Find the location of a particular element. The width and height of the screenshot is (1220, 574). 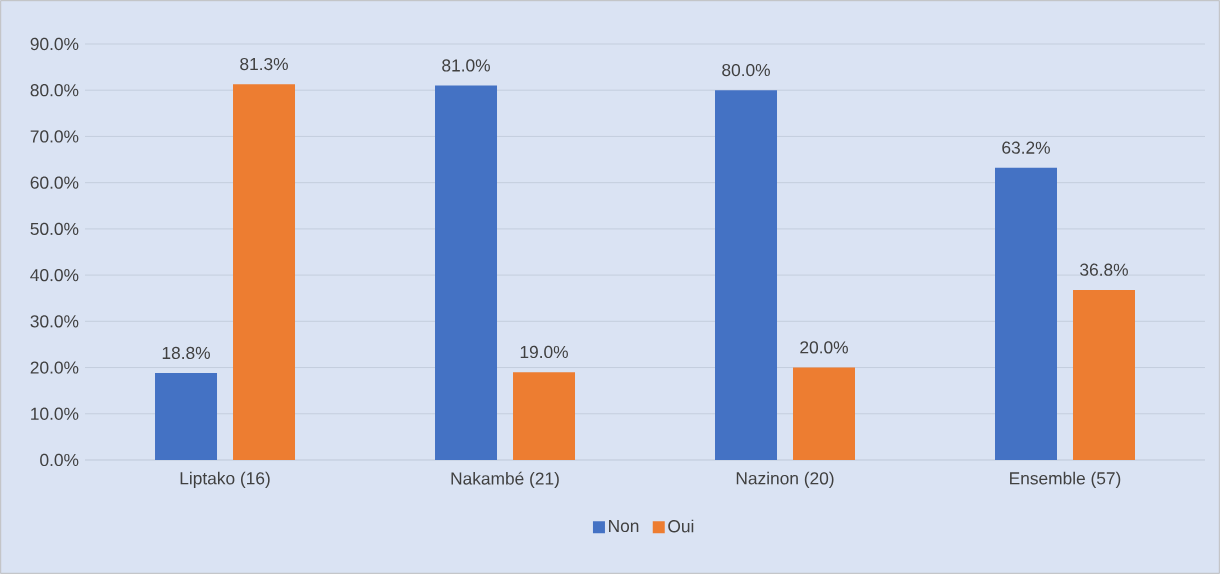

data-label: 81.3% is located at coordinates (264, 64).